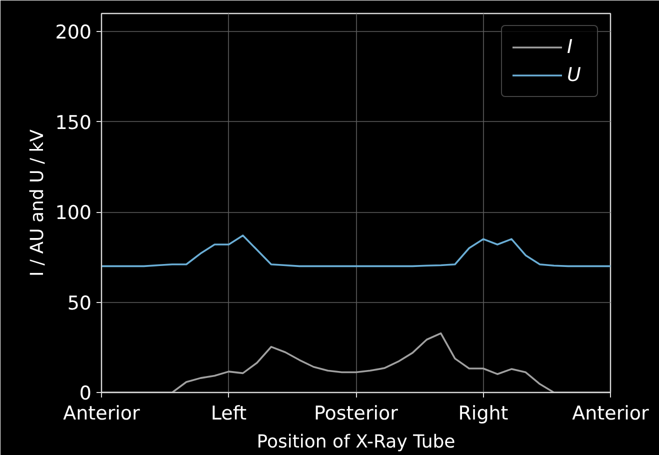  I want to click on line-series, so click(356, 251).